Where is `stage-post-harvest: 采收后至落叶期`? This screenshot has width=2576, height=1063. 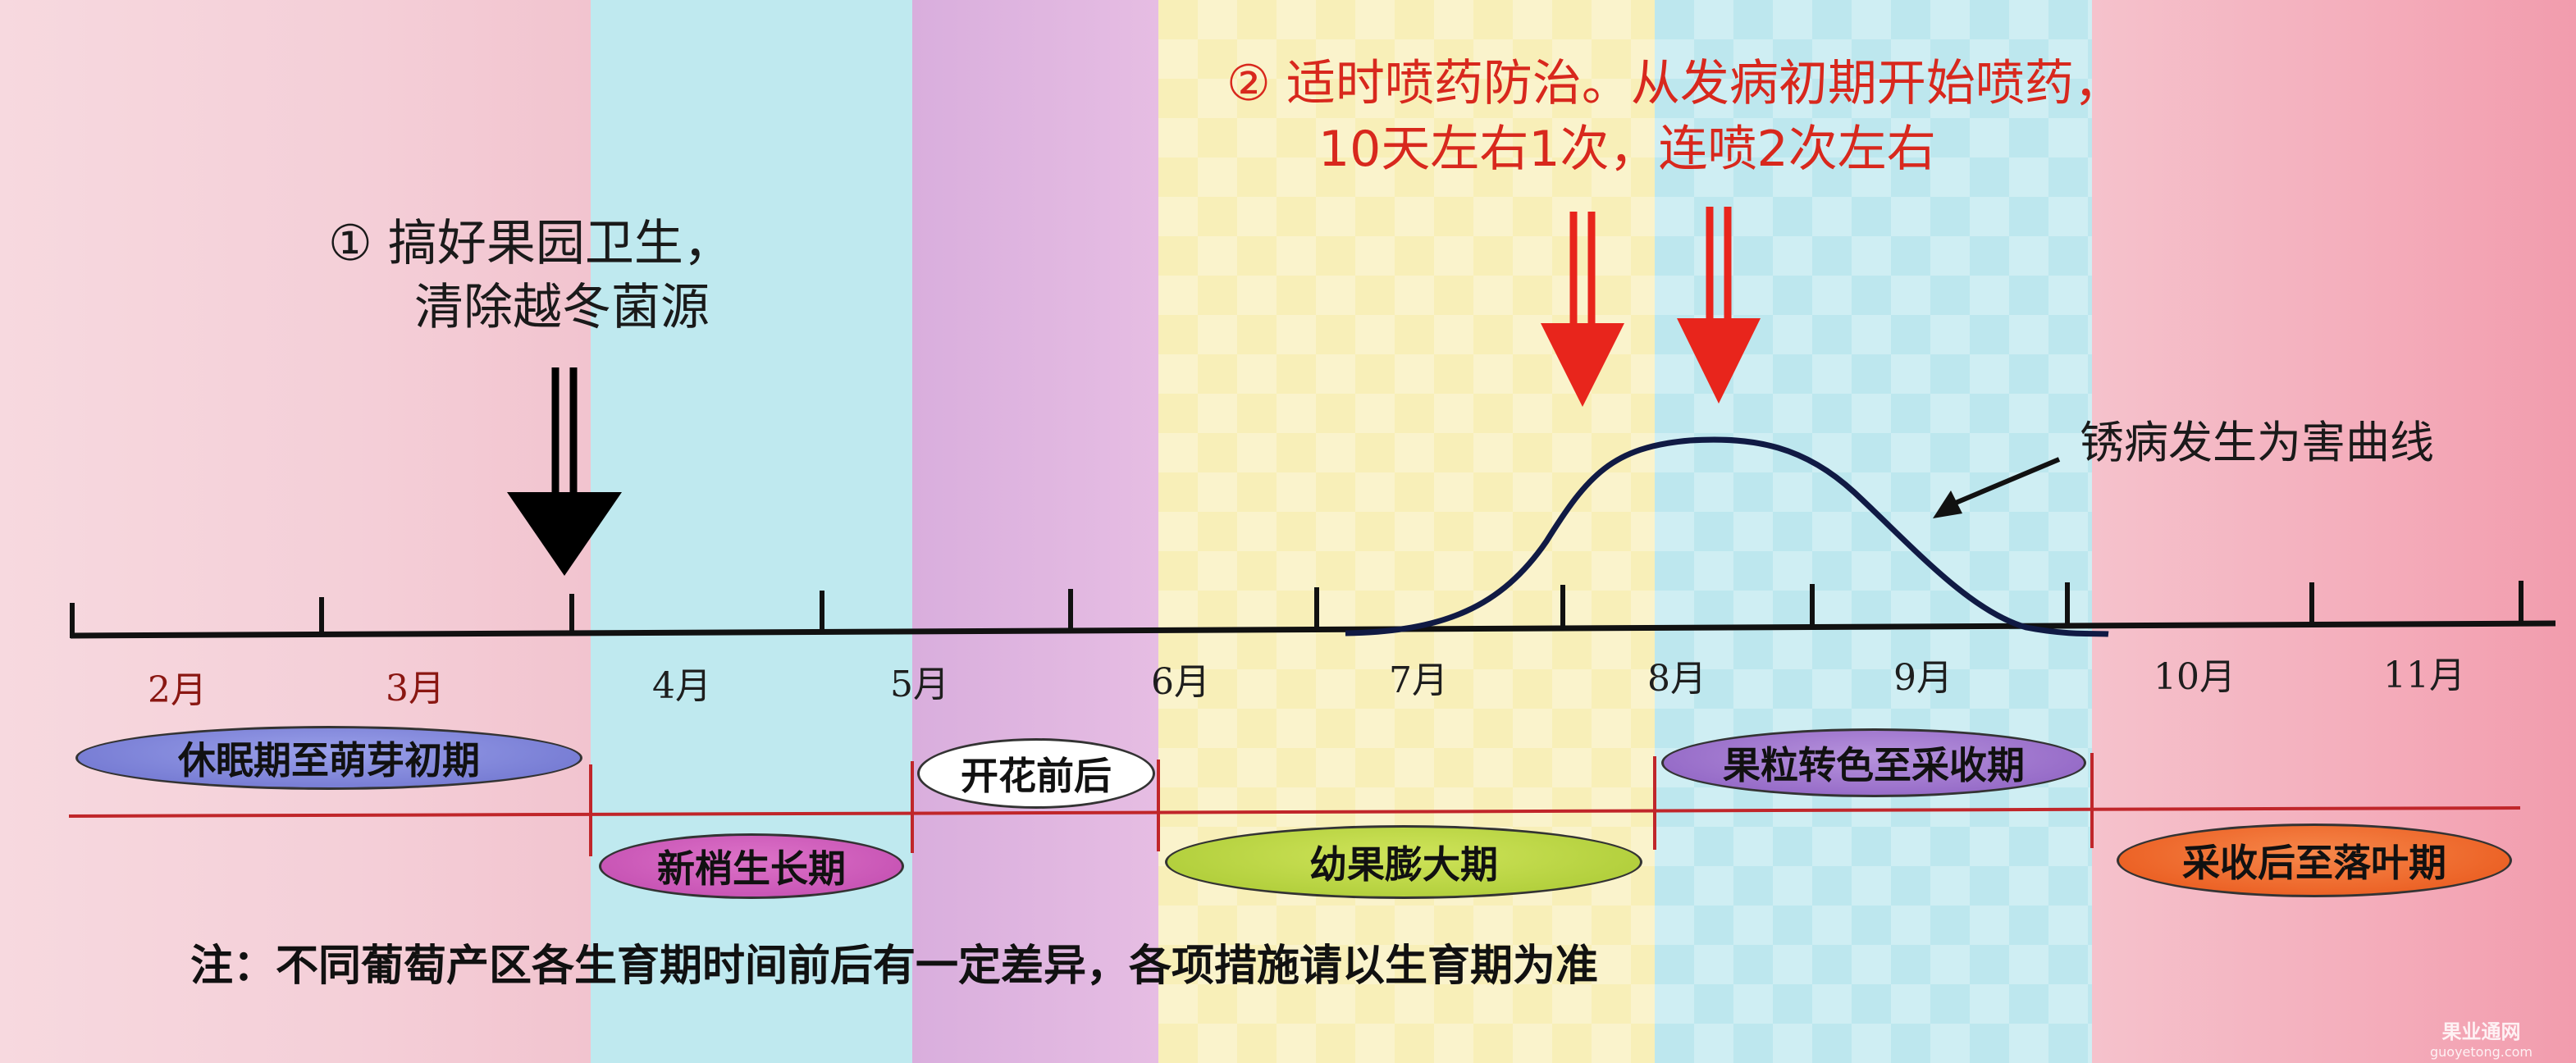
stage-post-harvest: 采收后至落叶期 is located at coordinates (2314, 860).